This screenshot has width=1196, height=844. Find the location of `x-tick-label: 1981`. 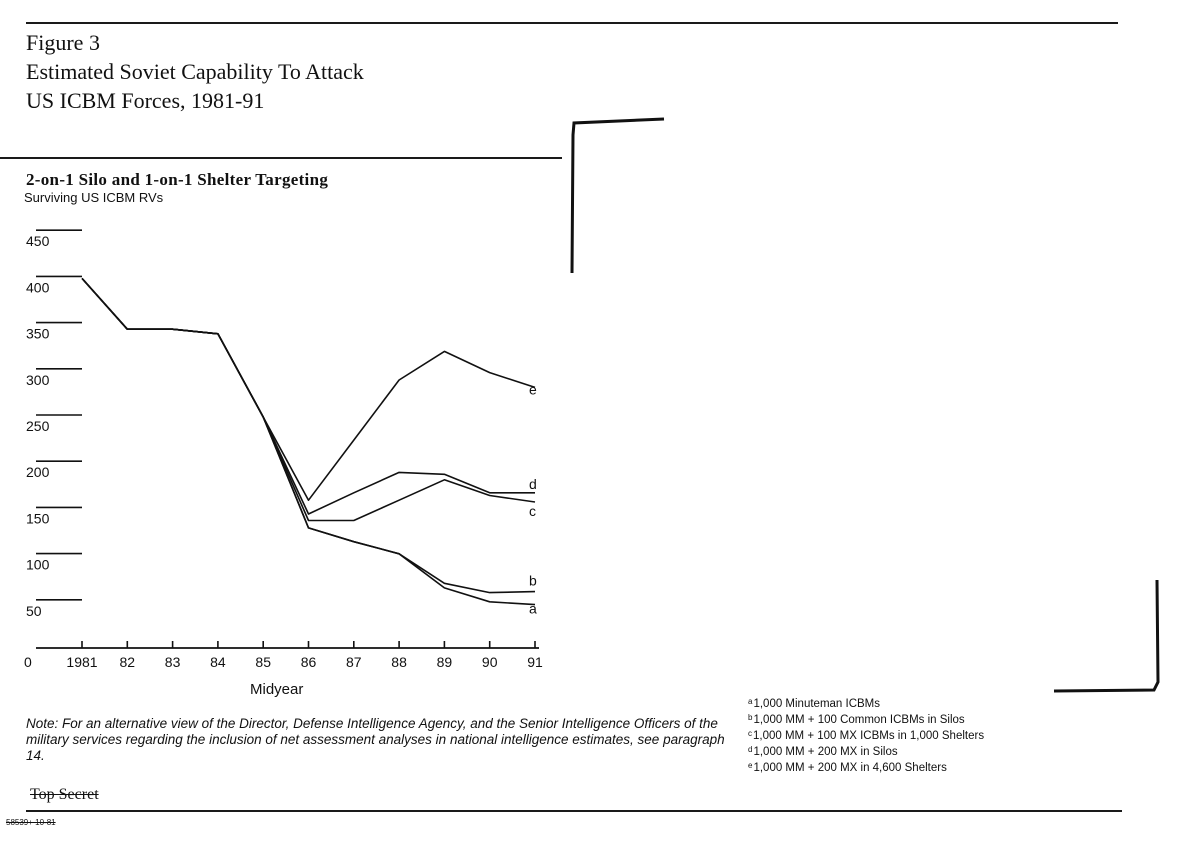

x-tick-label: 1981 is located at coordinates (81, 662).